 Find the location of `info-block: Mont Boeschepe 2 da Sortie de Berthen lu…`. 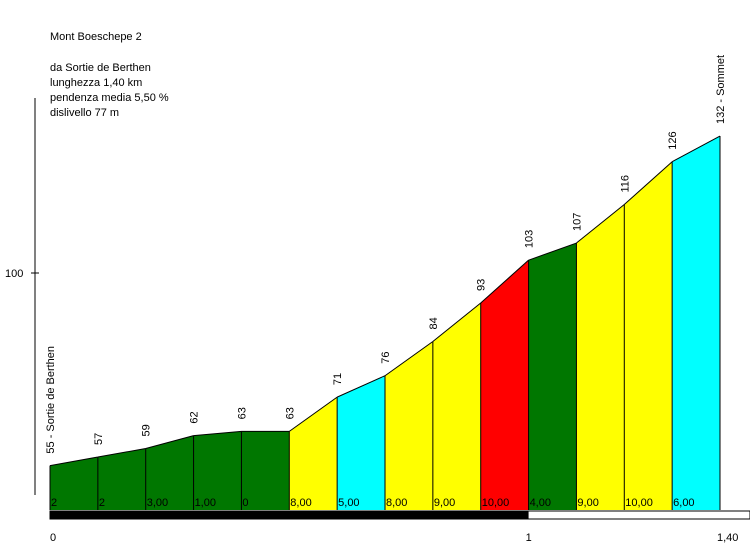

info-block: Mont Boeschepe 2 da Sortie de Berthen lu… is located at coordinates (109, 75).